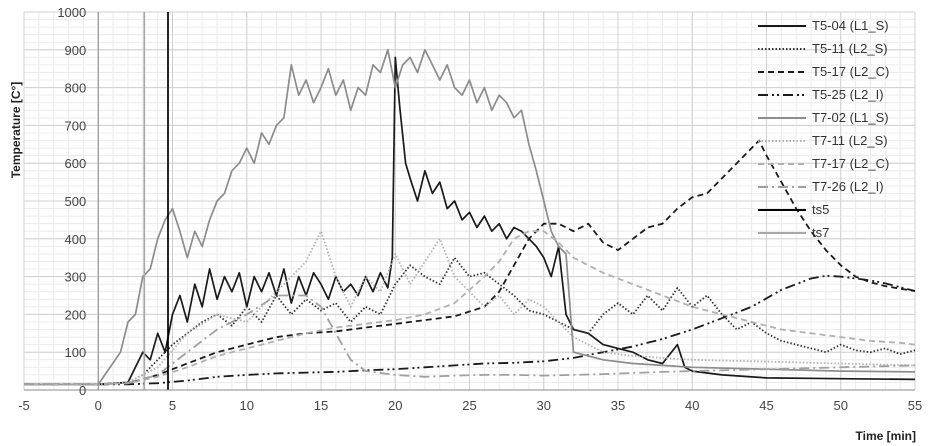  What do you see at coordinates (848, 94) in the screenshot?
I see `legend-label: T5-25 (L2_I)` at bounding box center [848, 94].